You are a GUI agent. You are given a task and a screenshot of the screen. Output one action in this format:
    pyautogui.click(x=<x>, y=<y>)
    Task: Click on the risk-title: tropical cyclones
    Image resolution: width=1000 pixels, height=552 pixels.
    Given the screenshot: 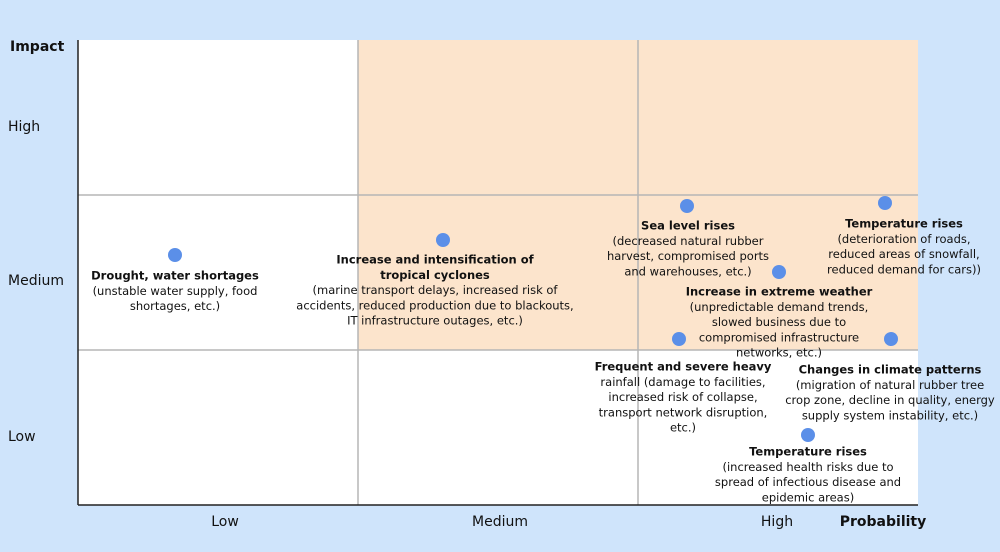 What is the action you would take?
    pyautogui.click(x=435, y=275)
    